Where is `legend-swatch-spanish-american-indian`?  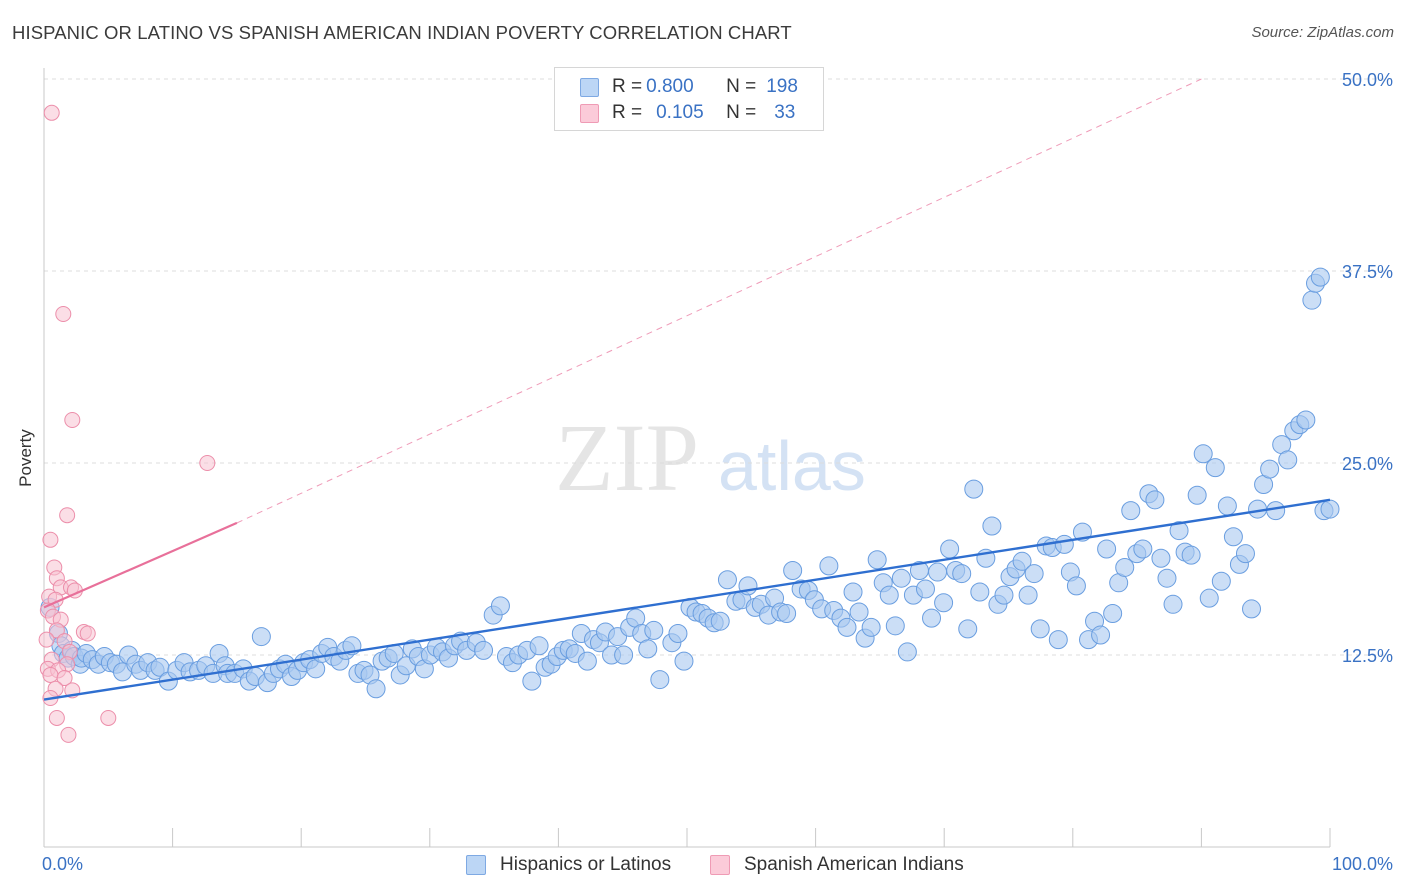 legend-swatch-spanish-american-indian is located at coordinates (589, 113).